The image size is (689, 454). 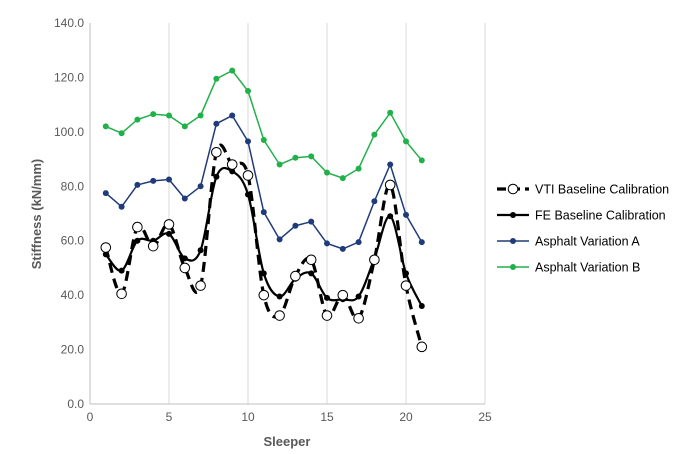 I want to click on y-tick-label: 80.0, so click(x=73, y=186).